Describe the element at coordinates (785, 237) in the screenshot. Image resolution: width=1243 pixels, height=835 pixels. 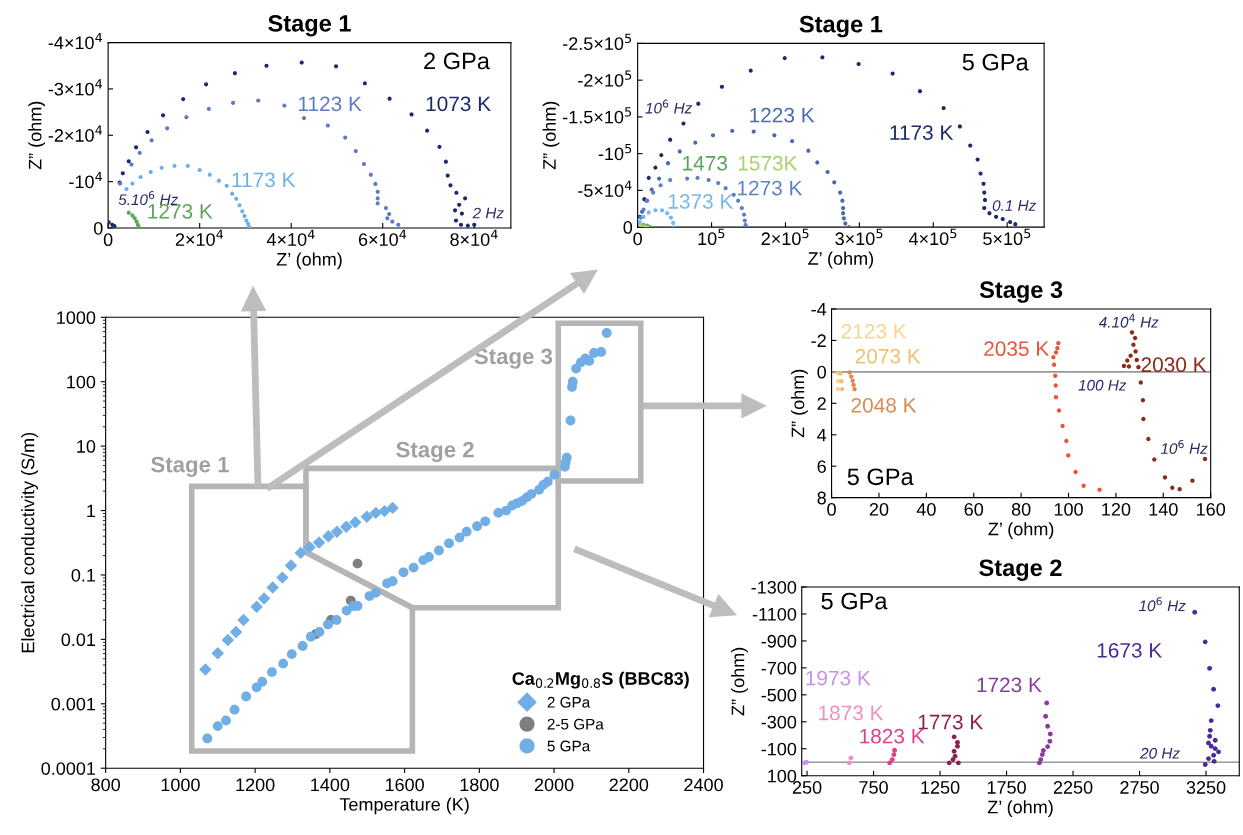
I see `x-tick-label: 2×10$^{5}$` at that location.